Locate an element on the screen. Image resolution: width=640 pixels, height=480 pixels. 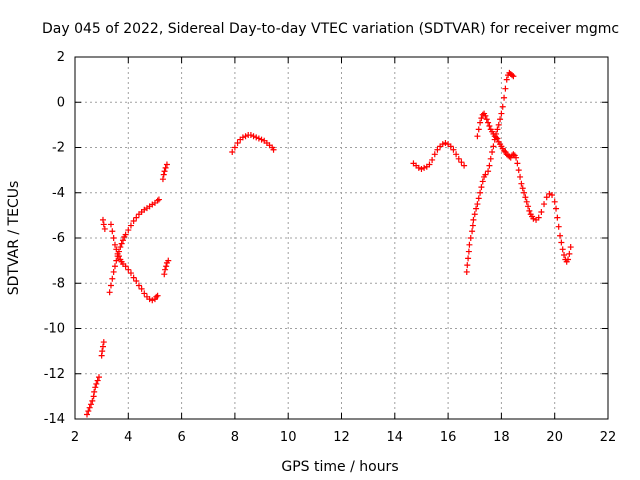
x-axis-label: GPS time / hours is located at coordinates (339, 467).